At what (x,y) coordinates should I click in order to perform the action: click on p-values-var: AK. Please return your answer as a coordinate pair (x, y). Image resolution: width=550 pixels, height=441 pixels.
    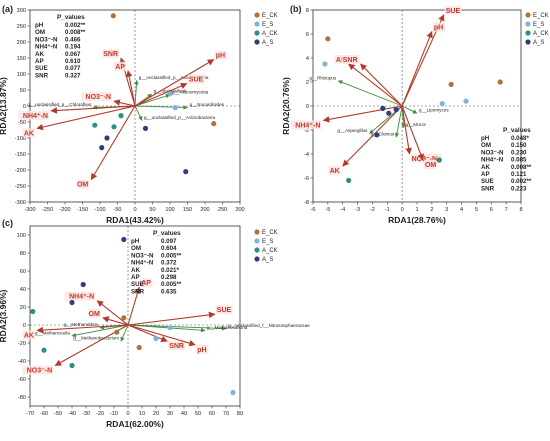
    Looking at the image, I should click on (39, 54).